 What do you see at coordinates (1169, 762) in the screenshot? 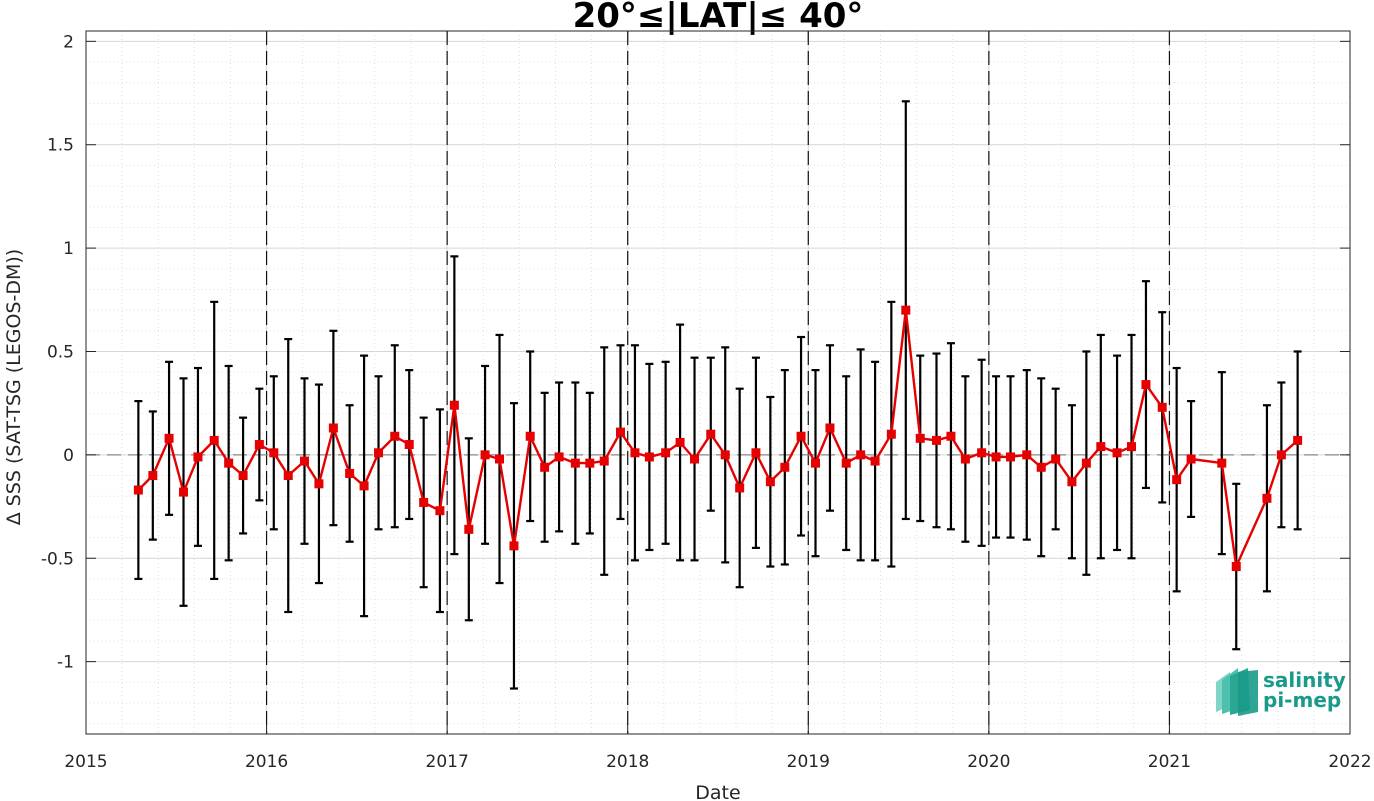
I see `x-tick-label: 2021` at bounding box center [1169, 762].